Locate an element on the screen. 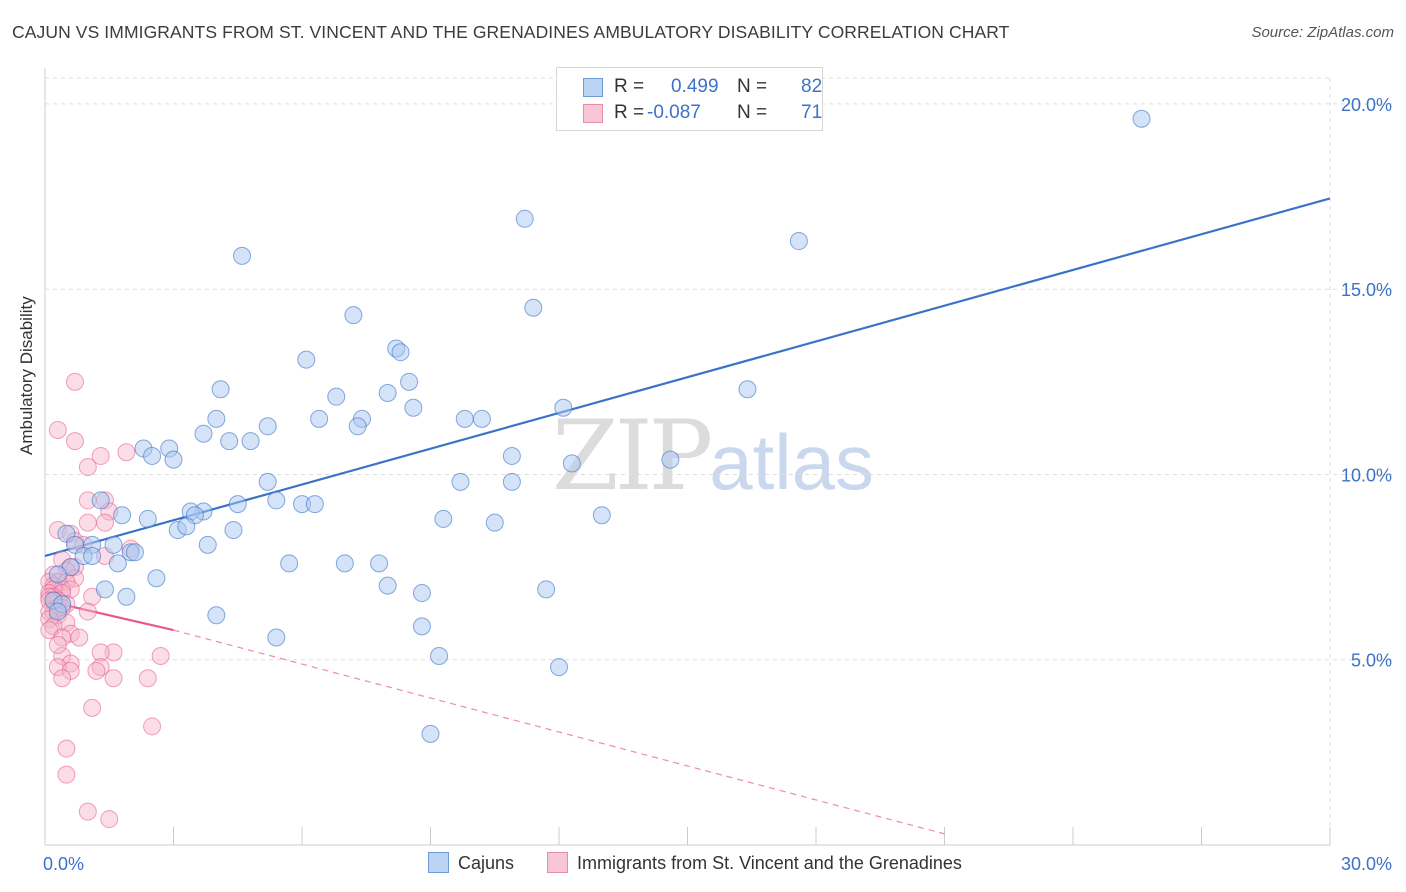 The image size is (1406, 892). watermark-atlas: atlas is located at coordinates (791, 462).